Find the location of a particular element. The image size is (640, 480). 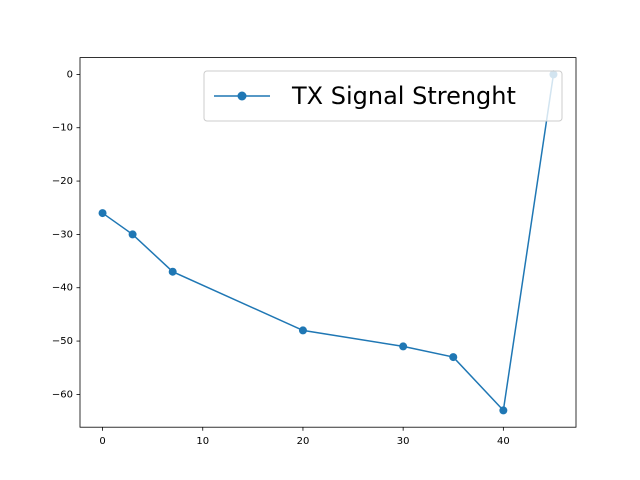

legend-label: TX Signal Strenght is located at coordinates (403, 96).